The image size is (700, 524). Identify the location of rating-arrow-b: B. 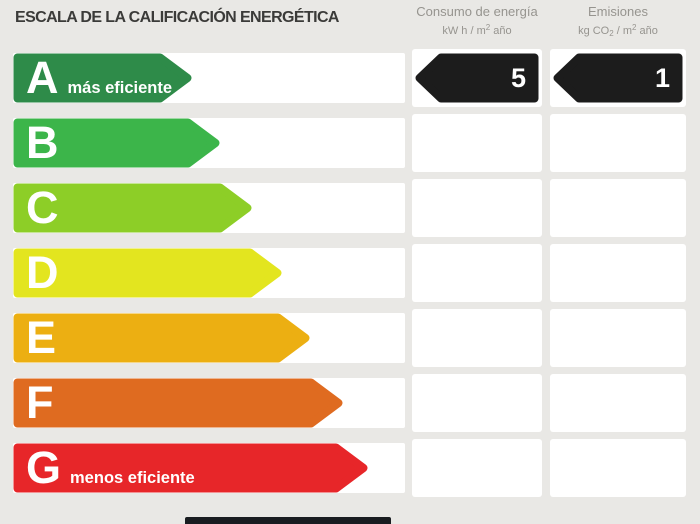
(116, 143).